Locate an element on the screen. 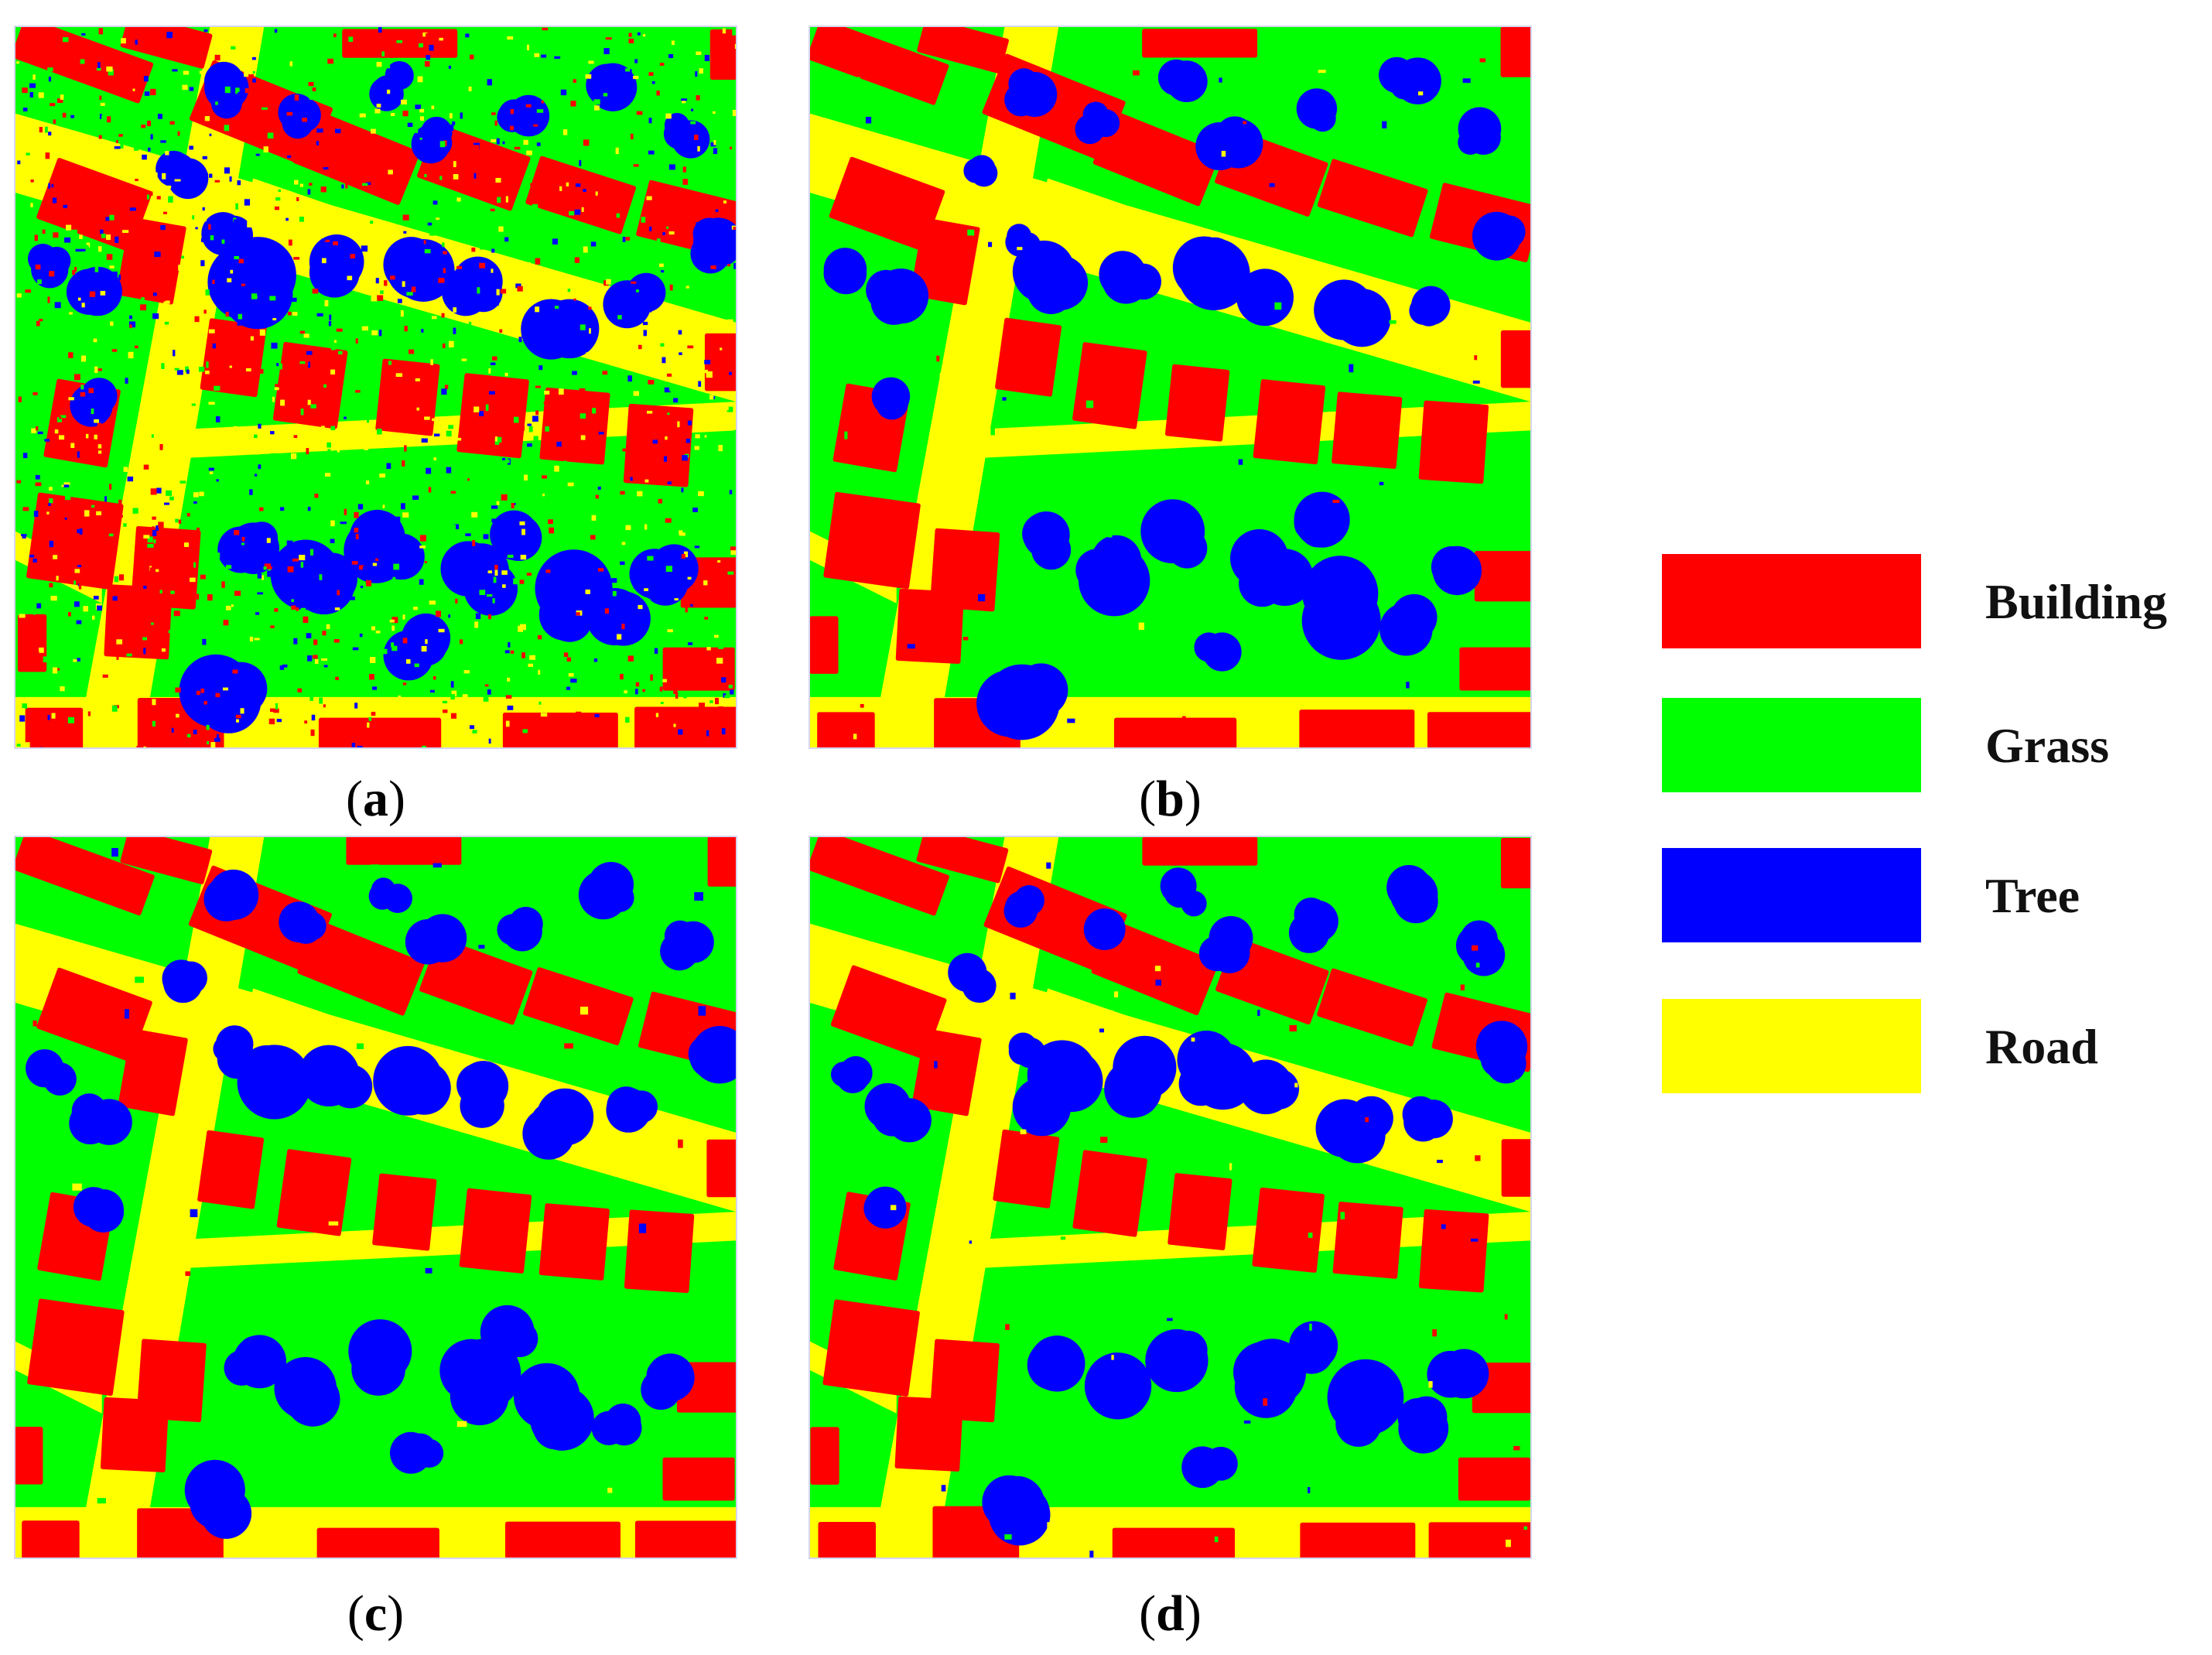  map-svg-b is located at coordinates (1170, 387).